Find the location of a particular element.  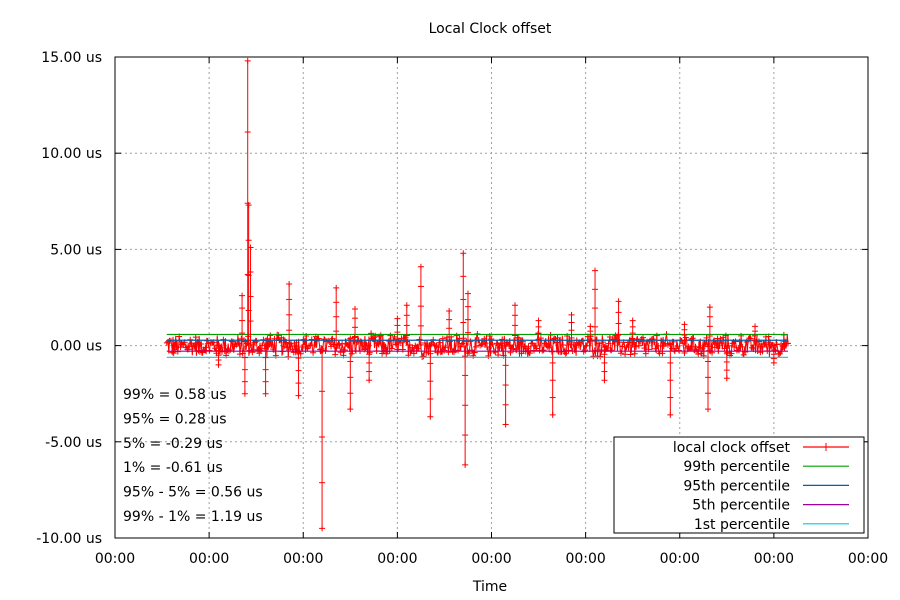

stat-annotation: 95% = 0.28 us is located at coordinates (175, 419).